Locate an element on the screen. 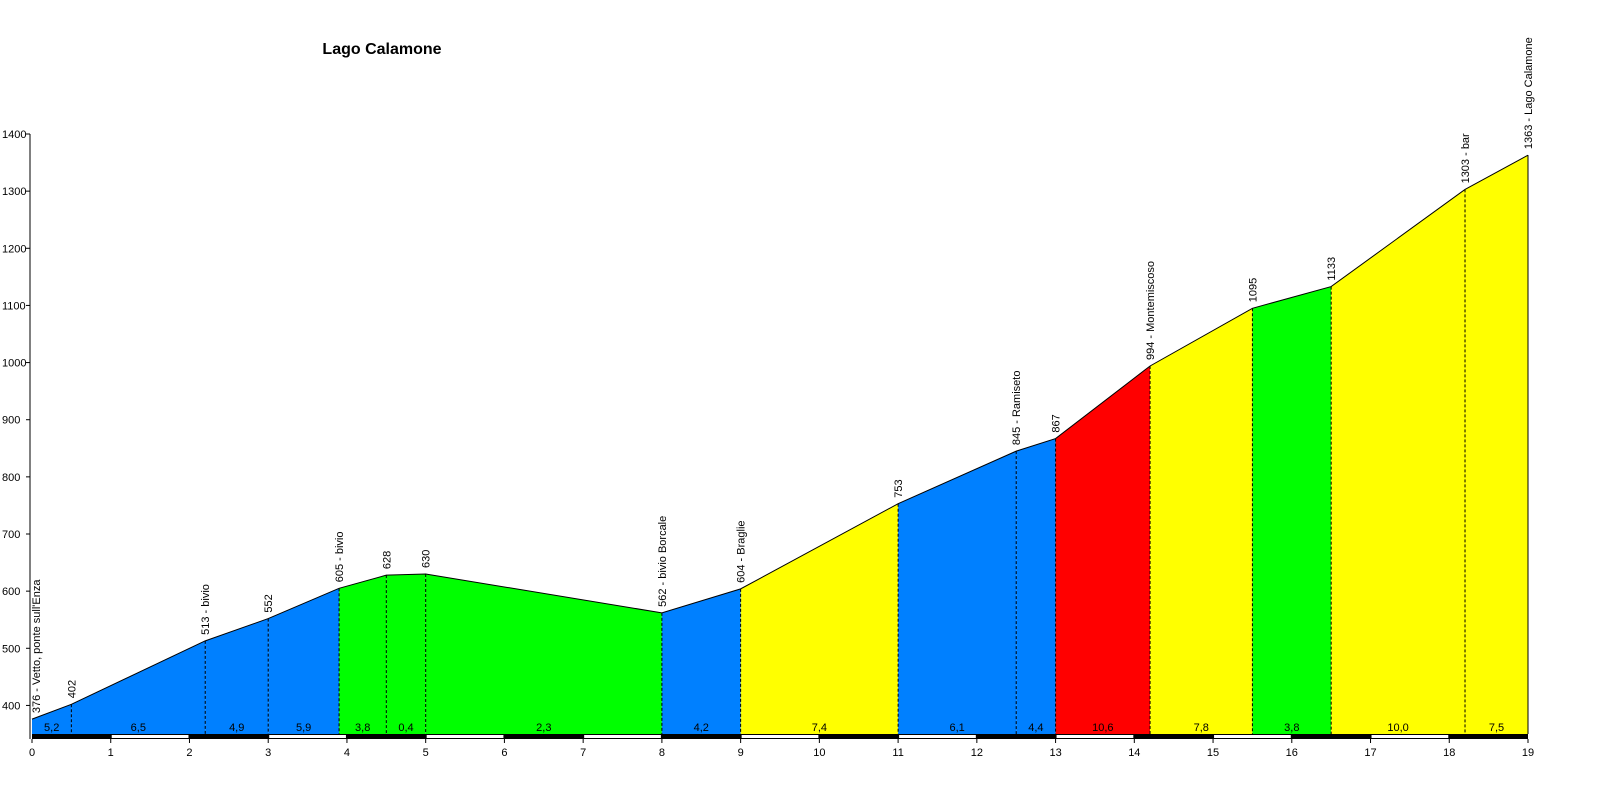 The height and width of the screenshot is (800, 1600). x-tick-label-18: 18 is located at coordinates (1449, 753).